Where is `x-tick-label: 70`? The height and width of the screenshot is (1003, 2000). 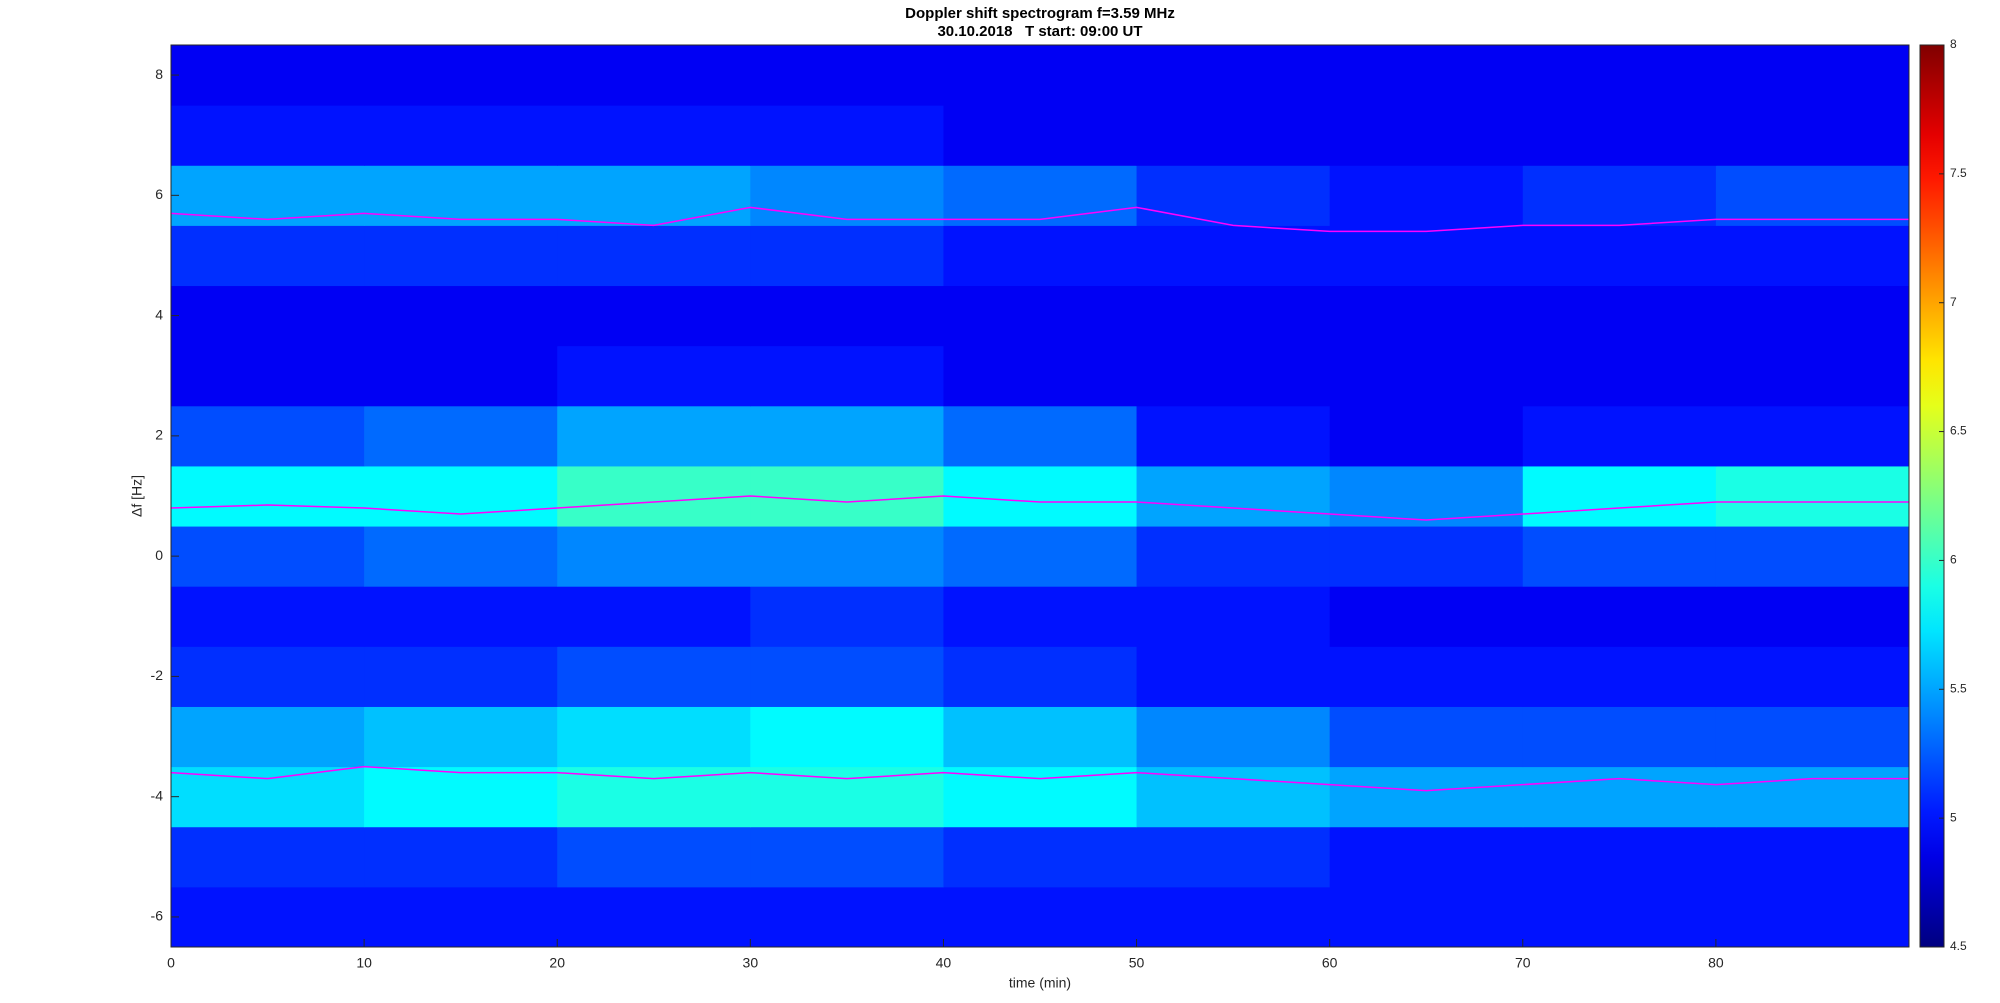 x-tick-label: 70 is located at coordinates (1523, 963).